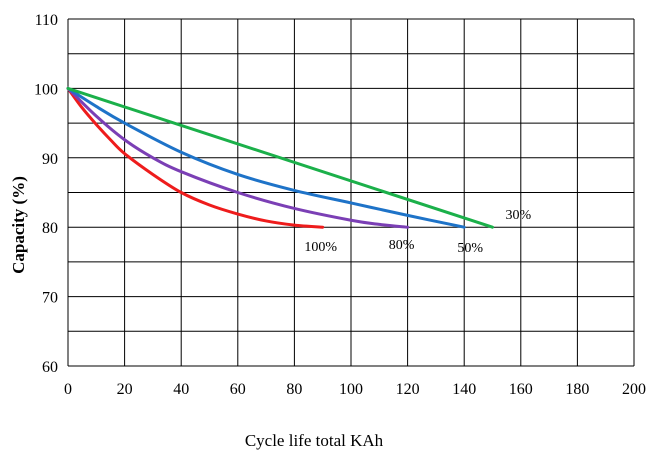 Image resolution: width=652 pixels, height=458 pixels. Describe the element at coordinates (50, 159) in the screenshot. I see `y-tick-label: 90` at that location.